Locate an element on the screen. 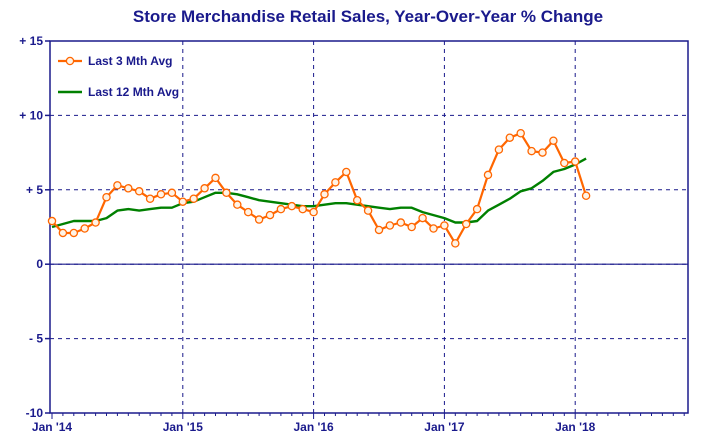 Image resolution: width=720 pixels, height=437 pixels. series-line-last-12-mth-avg is located at coordinates (319, 193).